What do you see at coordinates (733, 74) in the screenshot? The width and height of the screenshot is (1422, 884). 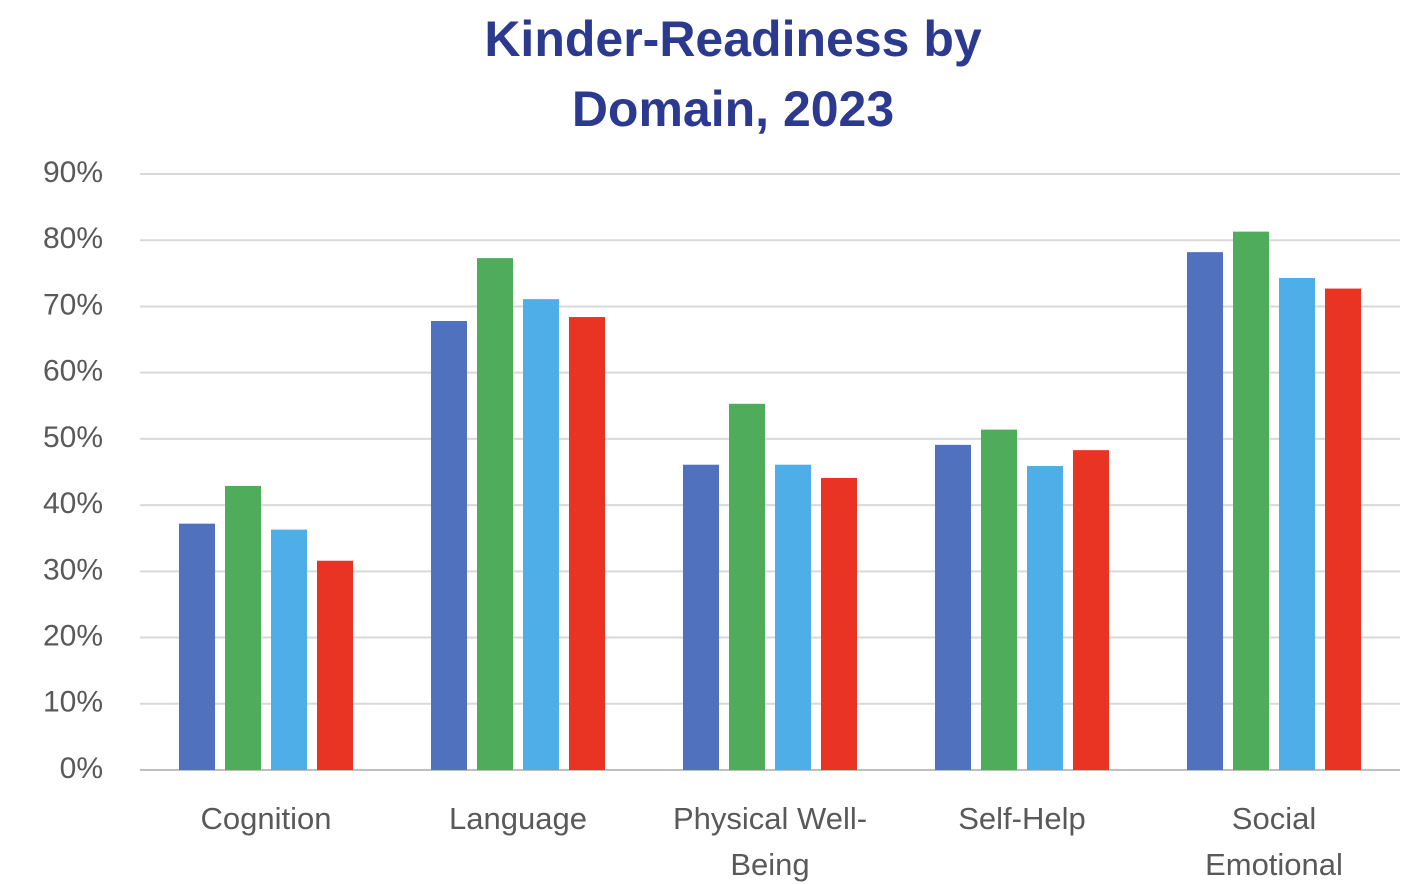 I see `chart-title: Kinder-Readiness by Domain, 2023` at bounding box center [733, 74].